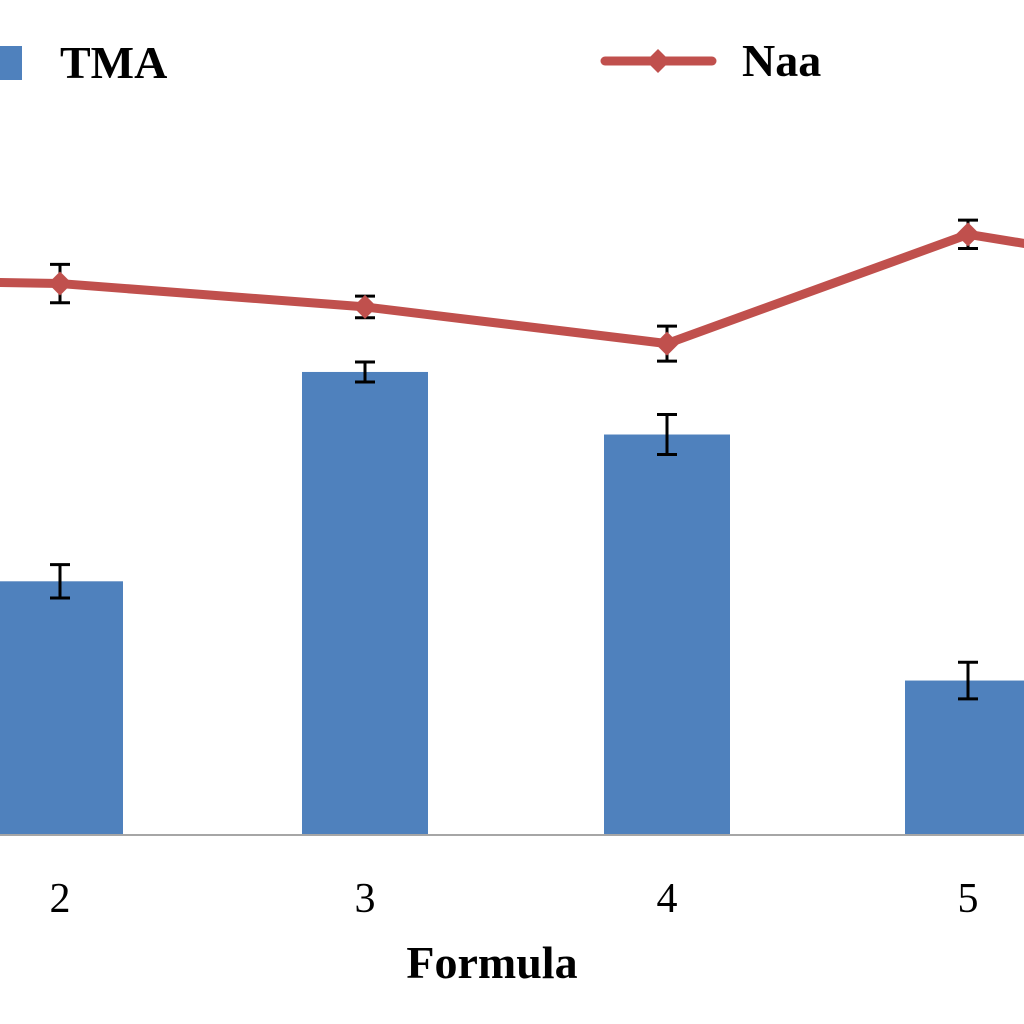  I want to click on legend: TMA Naa, so click(410, 61).